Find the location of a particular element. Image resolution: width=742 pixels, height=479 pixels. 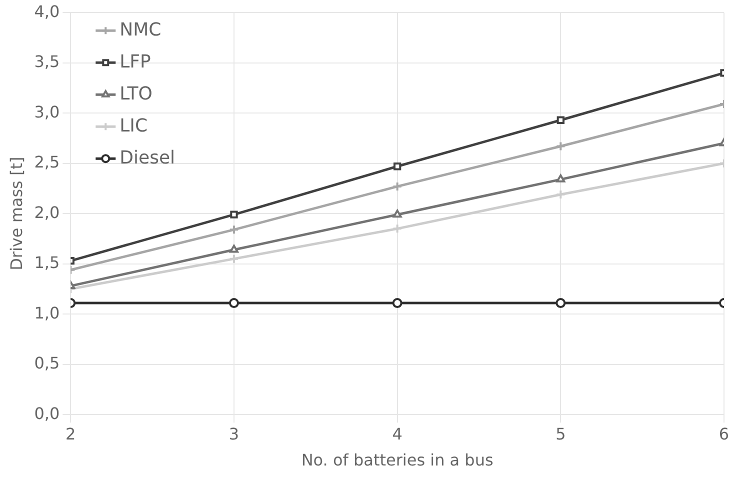

legend-label: LIC is located at coordinates (134, 125).